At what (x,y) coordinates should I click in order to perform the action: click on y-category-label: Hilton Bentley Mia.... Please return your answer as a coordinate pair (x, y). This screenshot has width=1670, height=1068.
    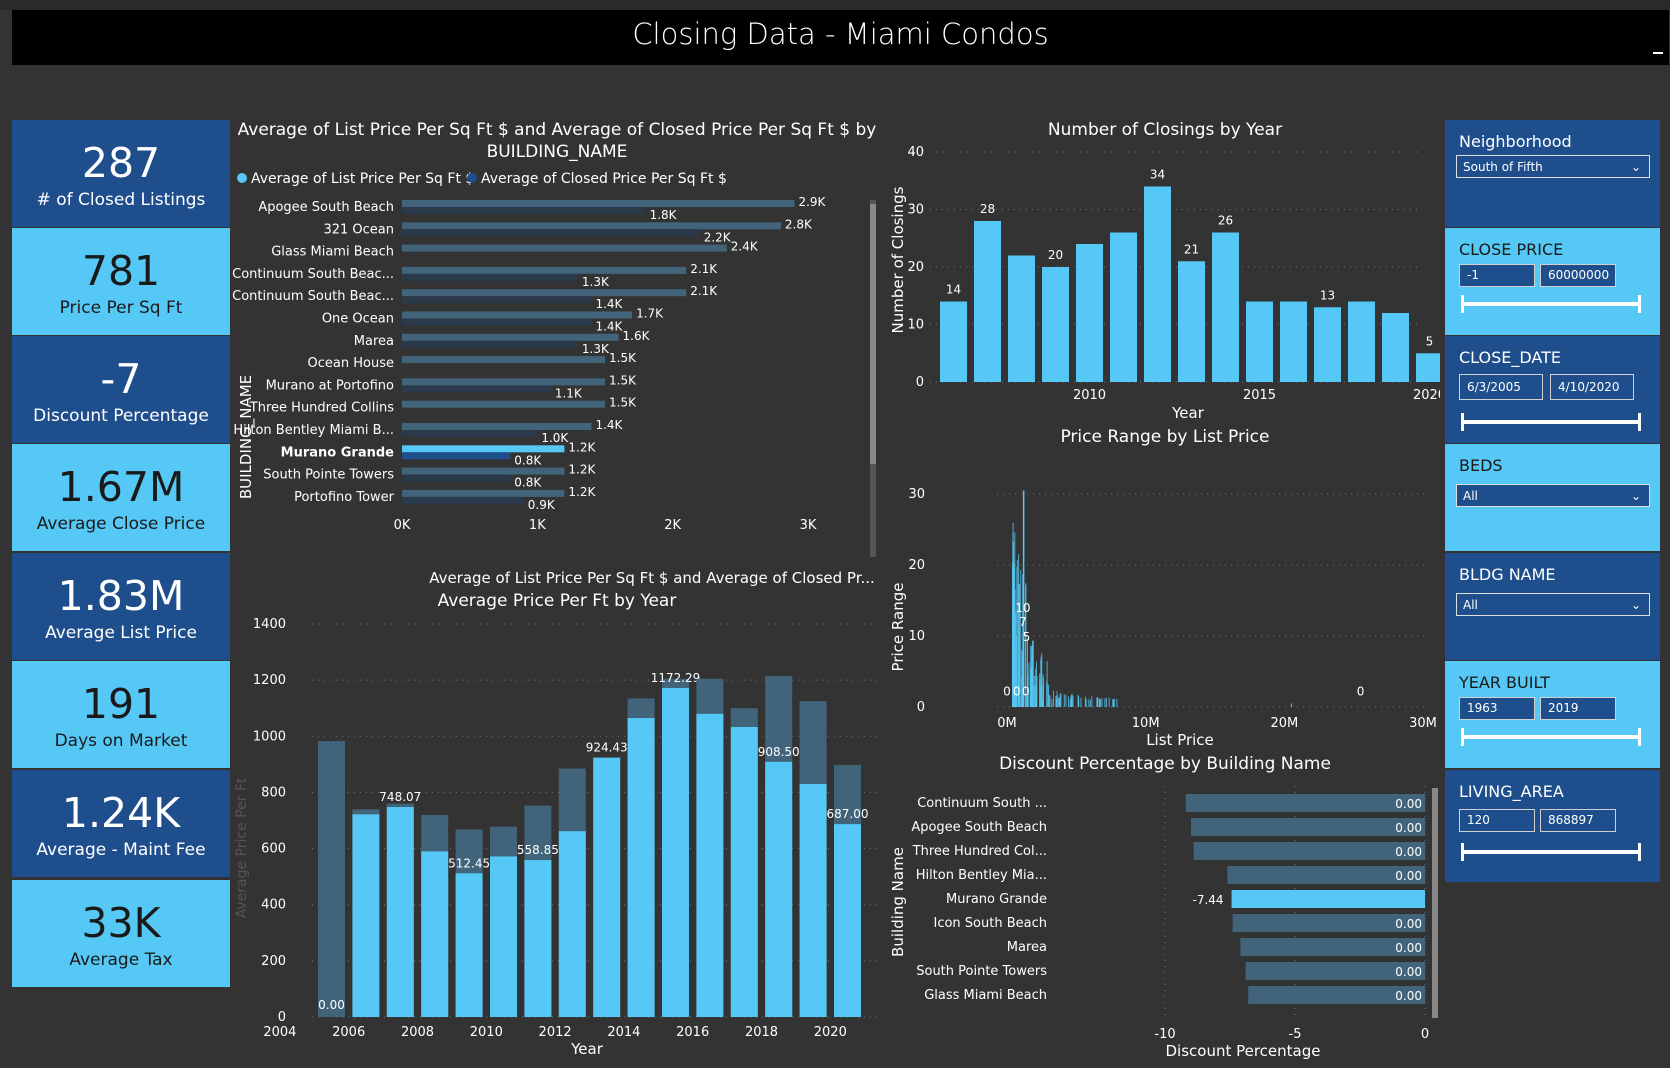
    Looking at the image, I should click on (981, 875).